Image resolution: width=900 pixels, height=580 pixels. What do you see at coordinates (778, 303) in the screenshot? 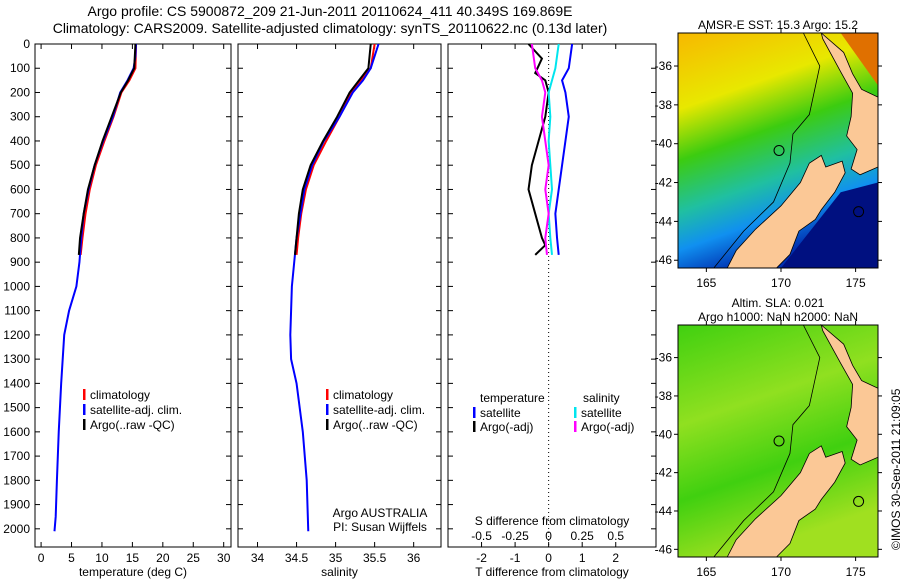
I see `map-title: Altim. SLA: 0.021` at bounding box center [778, 303].